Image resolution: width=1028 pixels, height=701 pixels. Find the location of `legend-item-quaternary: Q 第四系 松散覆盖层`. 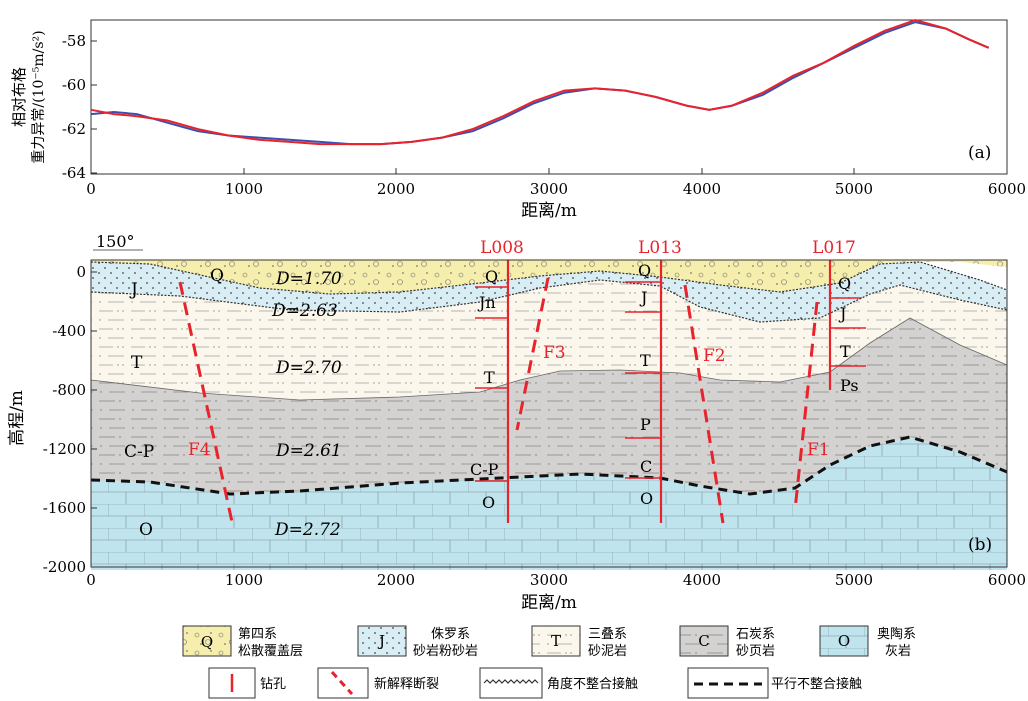

legend-item-quaternary: Q 第四系 松散覆盖层 is located at coordinates (242, 642).